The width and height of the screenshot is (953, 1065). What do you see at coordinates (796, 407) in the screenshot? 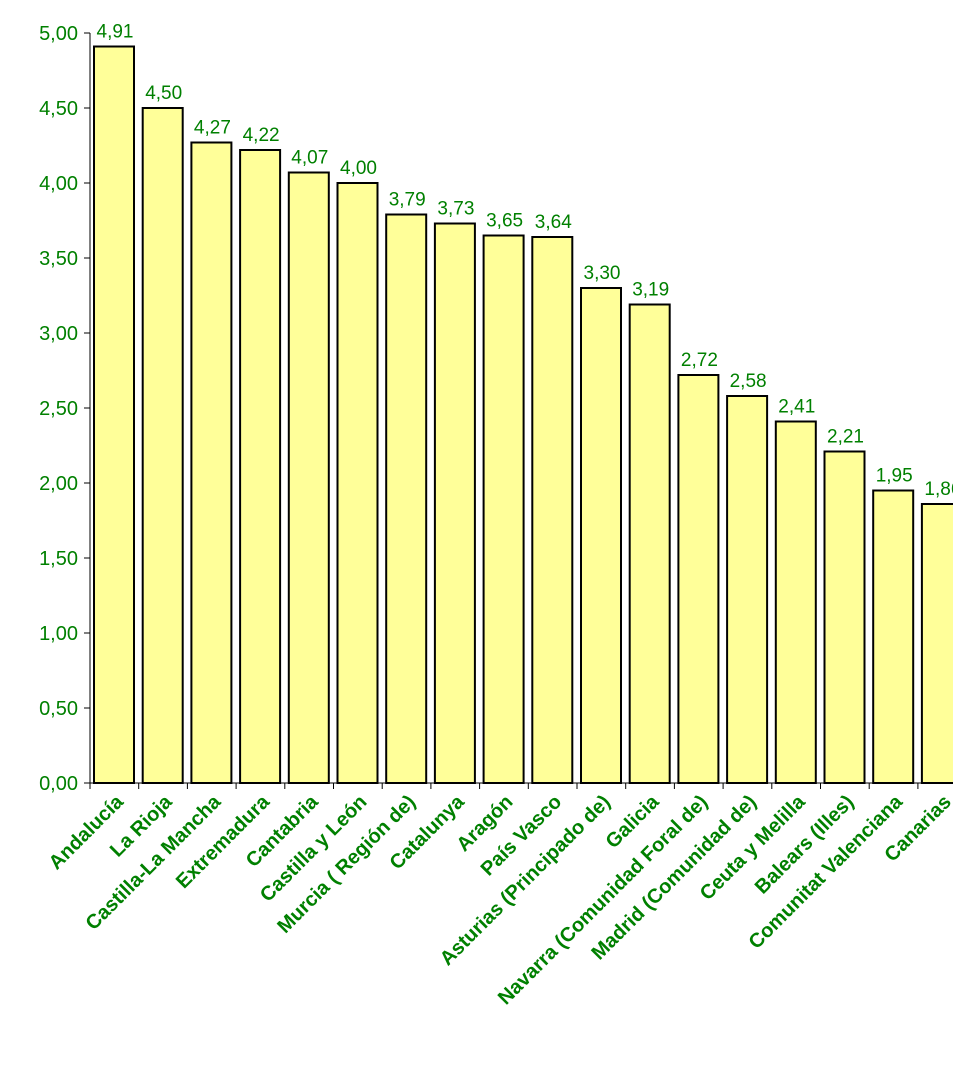
I see `bar-value-label: 2,41` at bounding box center [796, 407].